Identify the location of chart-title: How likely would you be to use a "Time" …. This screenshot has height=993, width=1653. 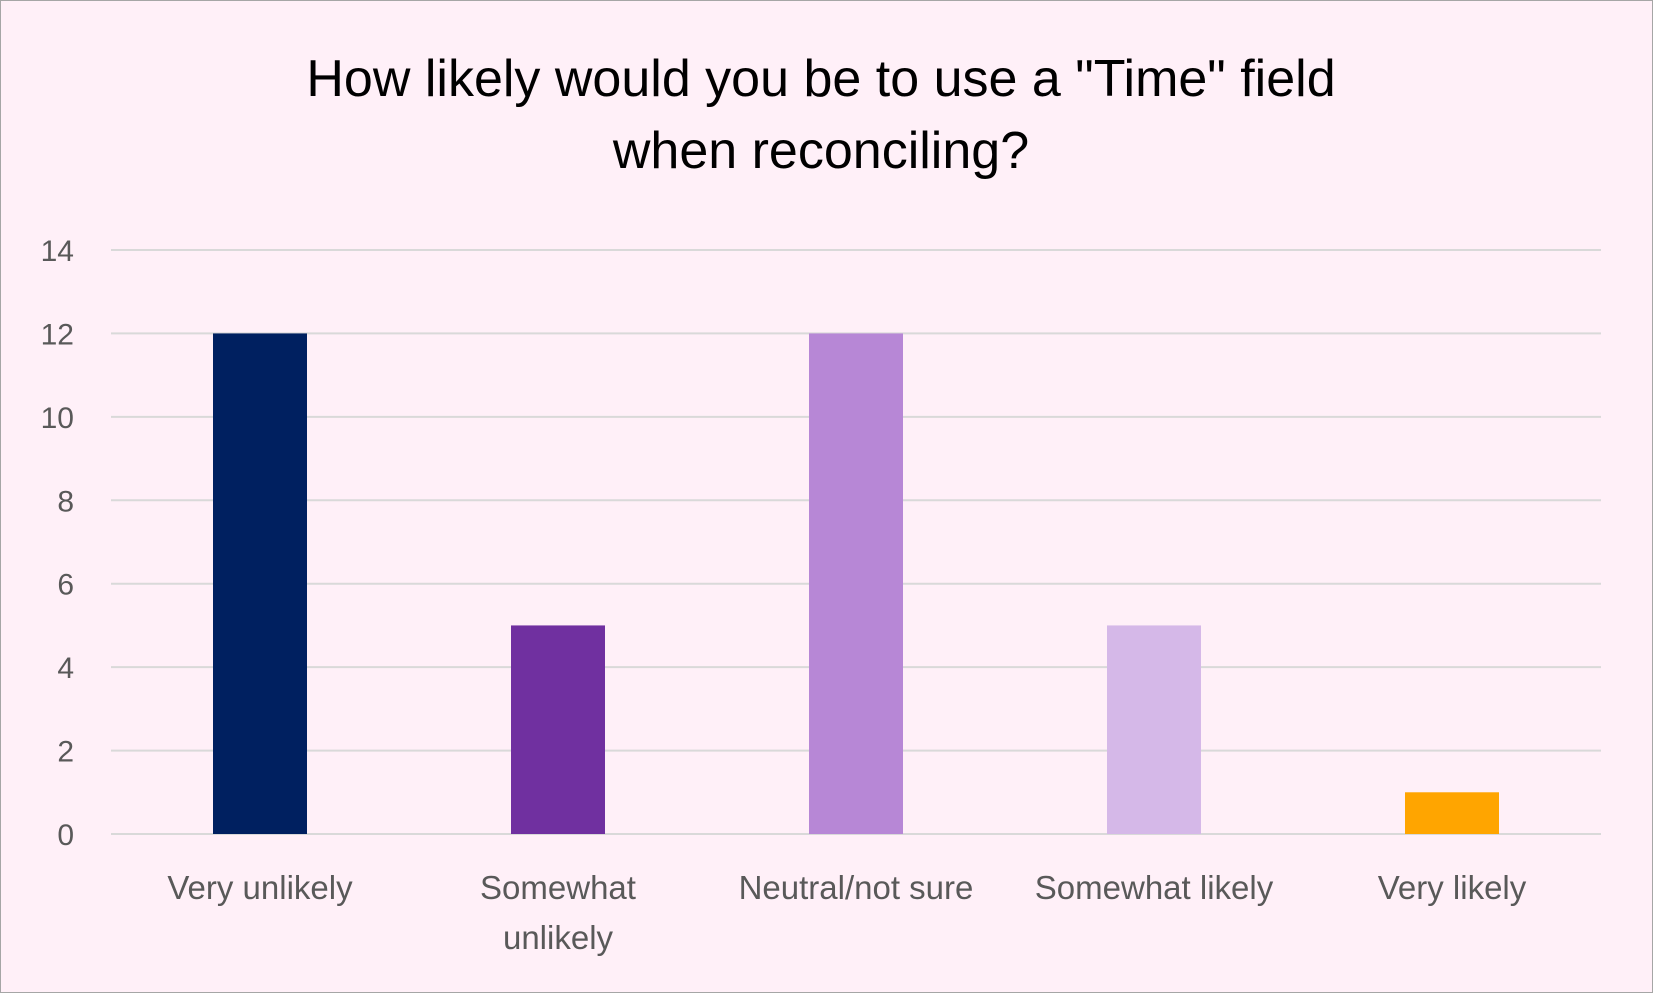
(821, 115).